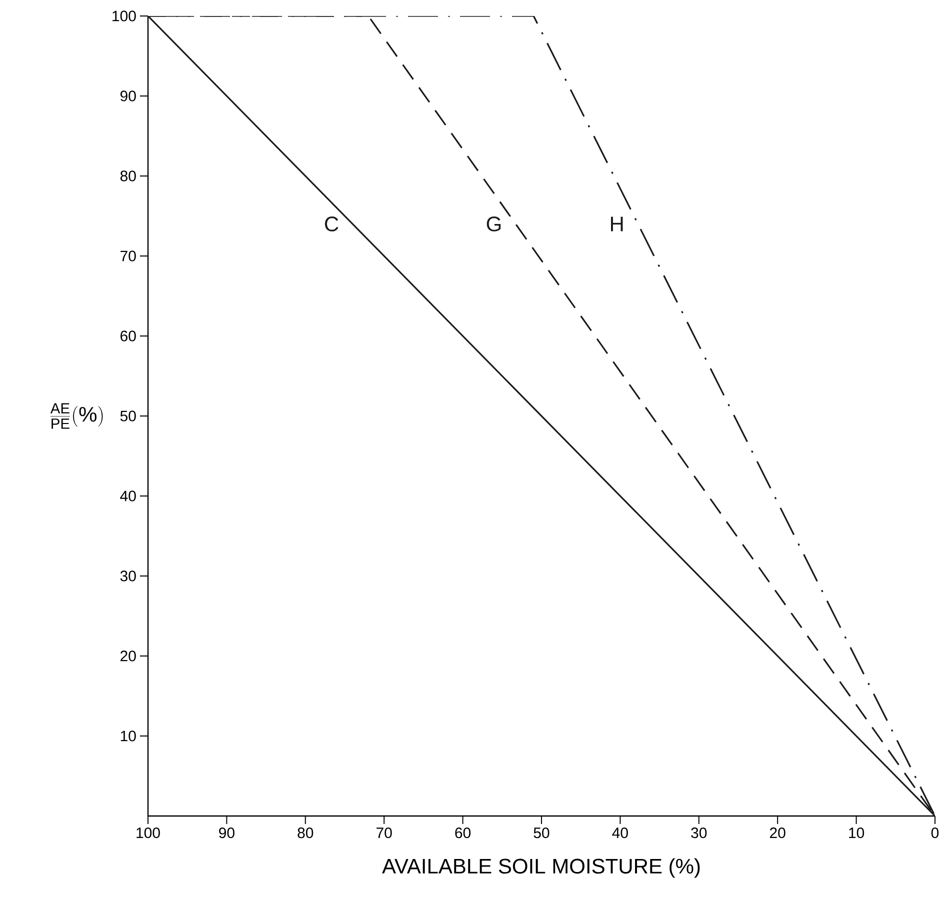  What do you see at coordinates (128, 576) in the screenshot?
I see `y-tick-label: 30` at bounding box center [128, 576].